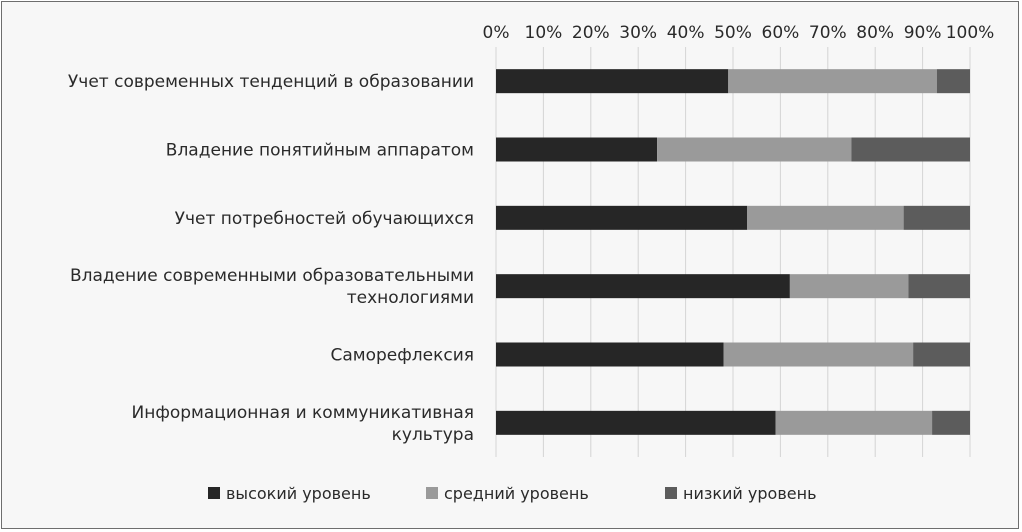 The image size is (1022, 532). Describe the element at coordinates (302, 413) in the screenshot. I see `category-label: Информационная и коммуникативная` at that location.